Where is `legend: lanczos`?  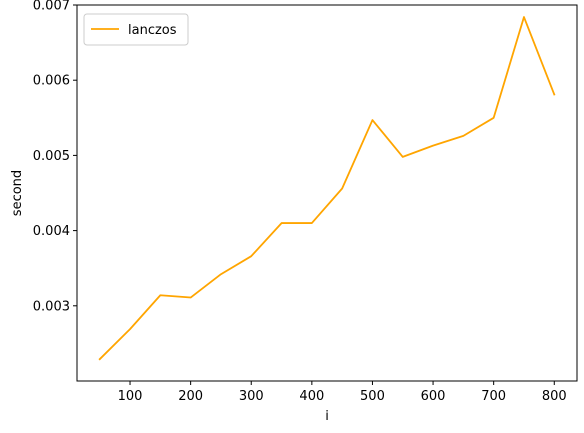 legend: lanczos is located at coordinates (136, 29).